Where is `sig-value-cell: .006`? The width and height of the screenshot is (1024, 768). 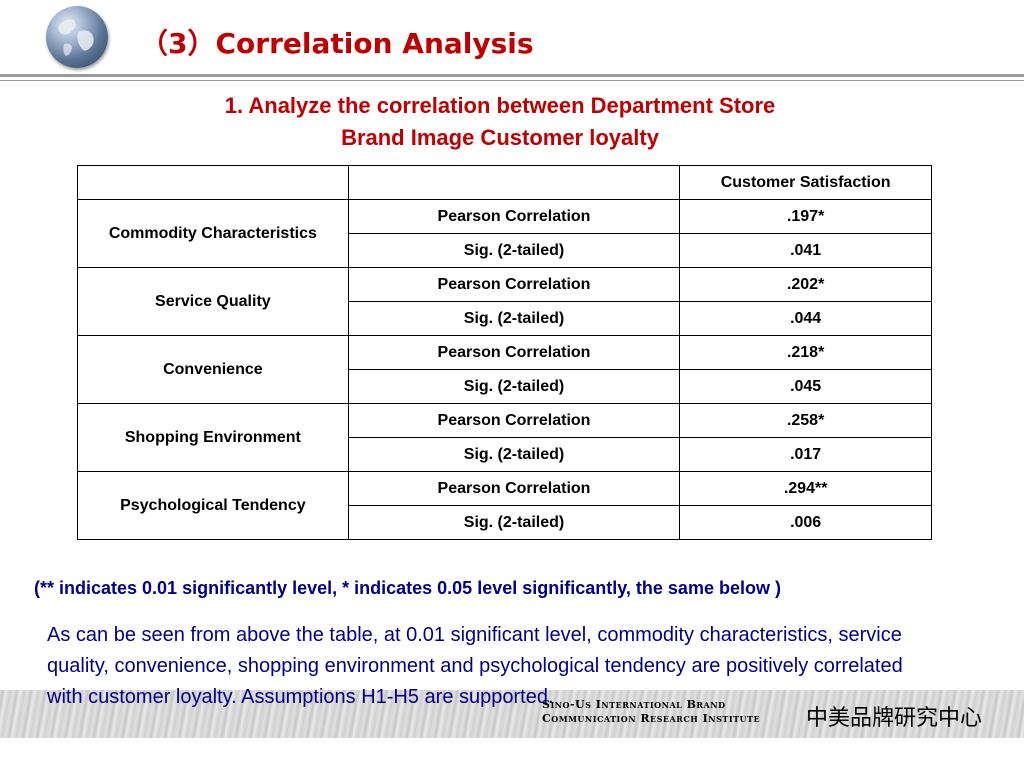
sig-value-cell: .006 is located at coordinates (805, 522).